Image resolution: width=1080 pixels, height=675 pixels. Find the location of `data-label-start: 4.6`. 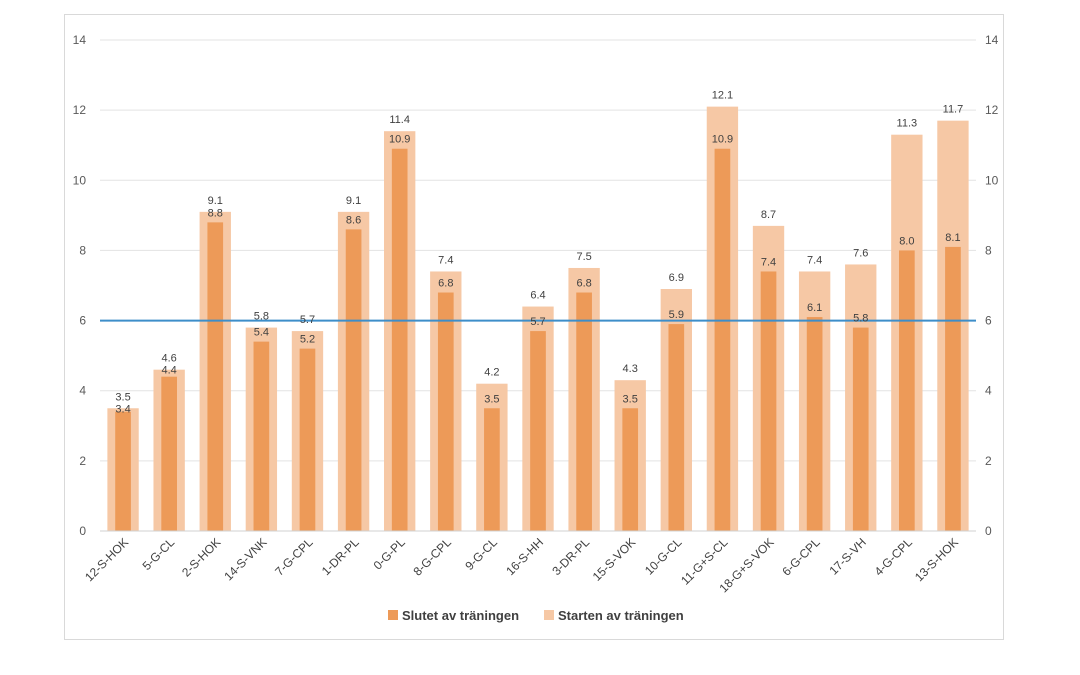

data-label-start: 4.6 is located at coordinates (169, 359).